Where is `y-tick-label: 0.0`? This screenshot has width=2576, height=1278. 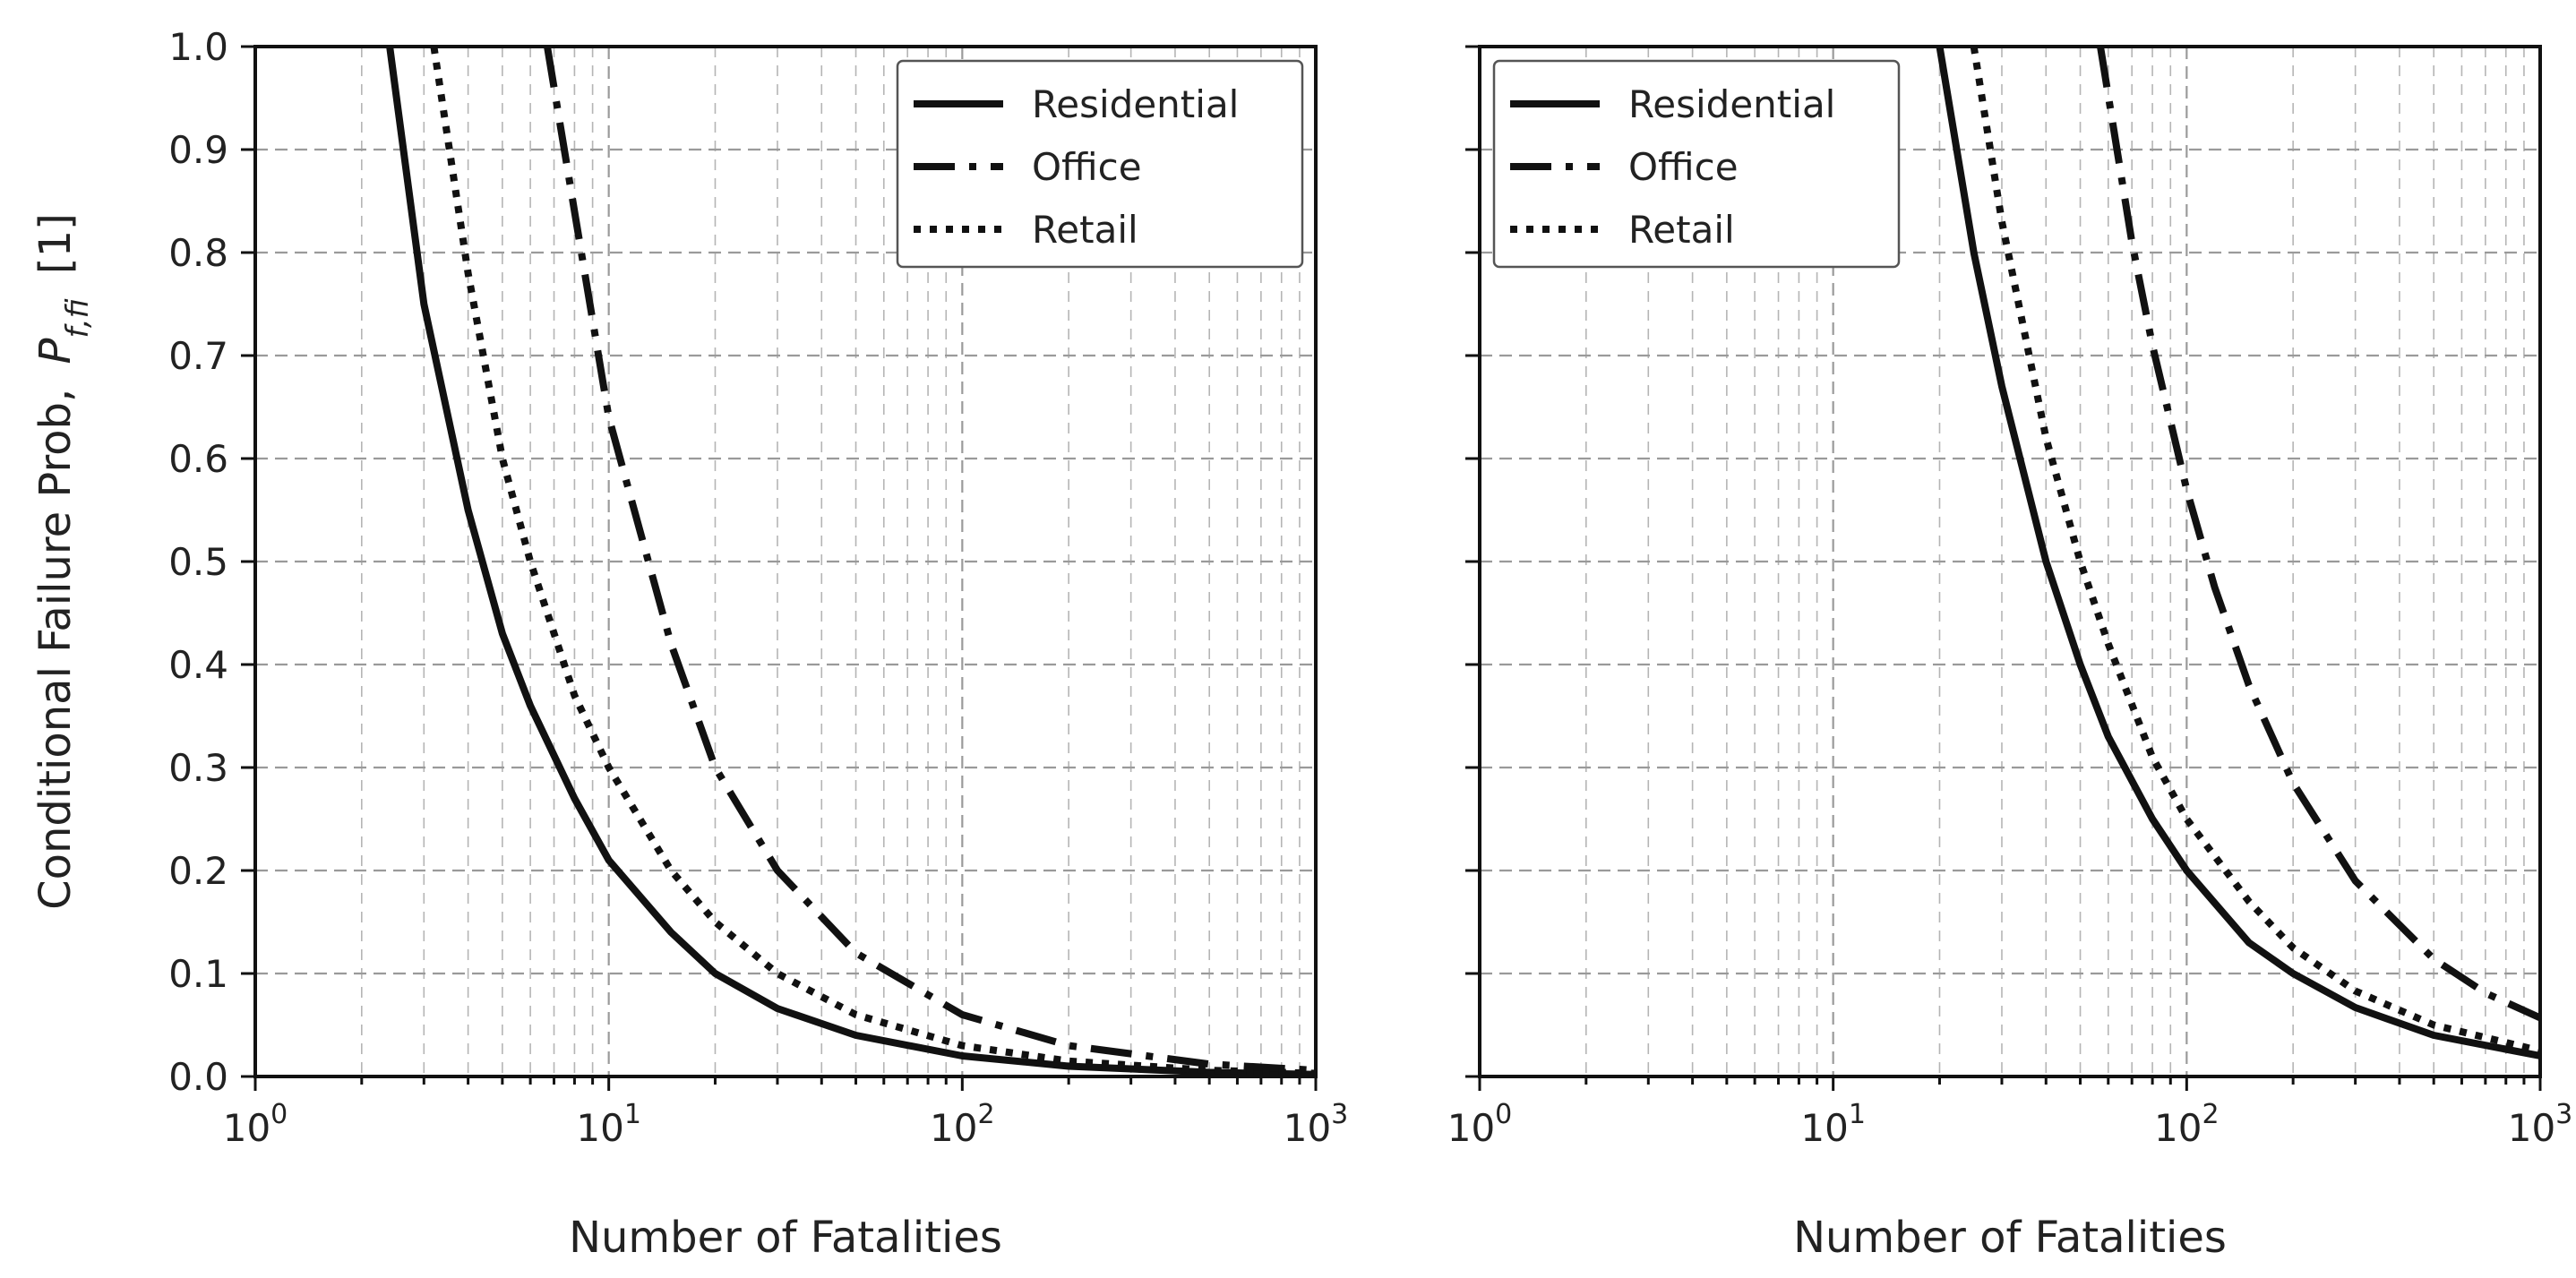
y-tick-label: 0.0 is located at coordinates (198, 1077).